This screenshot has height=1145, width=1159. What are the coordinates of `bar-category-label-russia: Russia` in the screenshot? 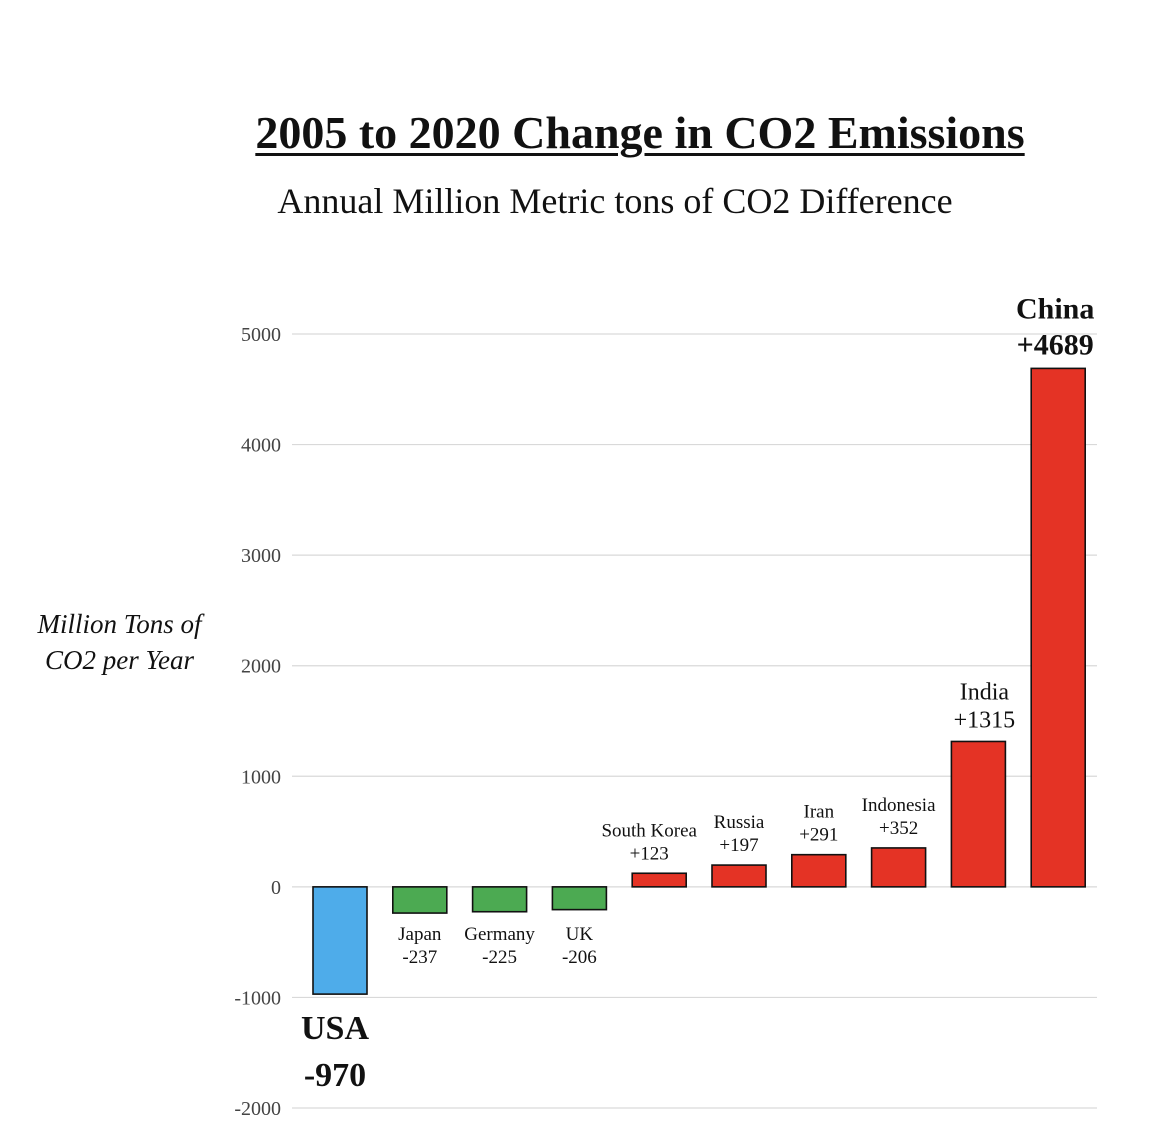 It's located at (739, 822).